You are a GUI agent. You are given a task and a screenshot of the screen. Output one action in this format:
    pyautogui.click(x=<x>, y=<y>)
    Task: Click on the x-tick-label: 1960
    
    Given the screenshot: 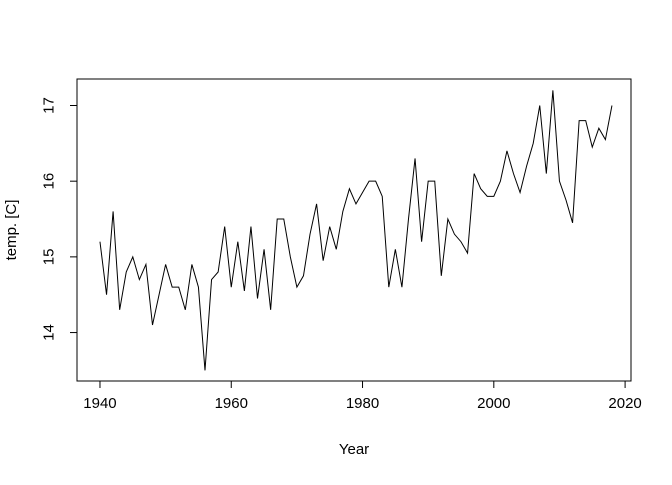 What is the action you would take?
    pyautogui.click(x=231, y=403)
    